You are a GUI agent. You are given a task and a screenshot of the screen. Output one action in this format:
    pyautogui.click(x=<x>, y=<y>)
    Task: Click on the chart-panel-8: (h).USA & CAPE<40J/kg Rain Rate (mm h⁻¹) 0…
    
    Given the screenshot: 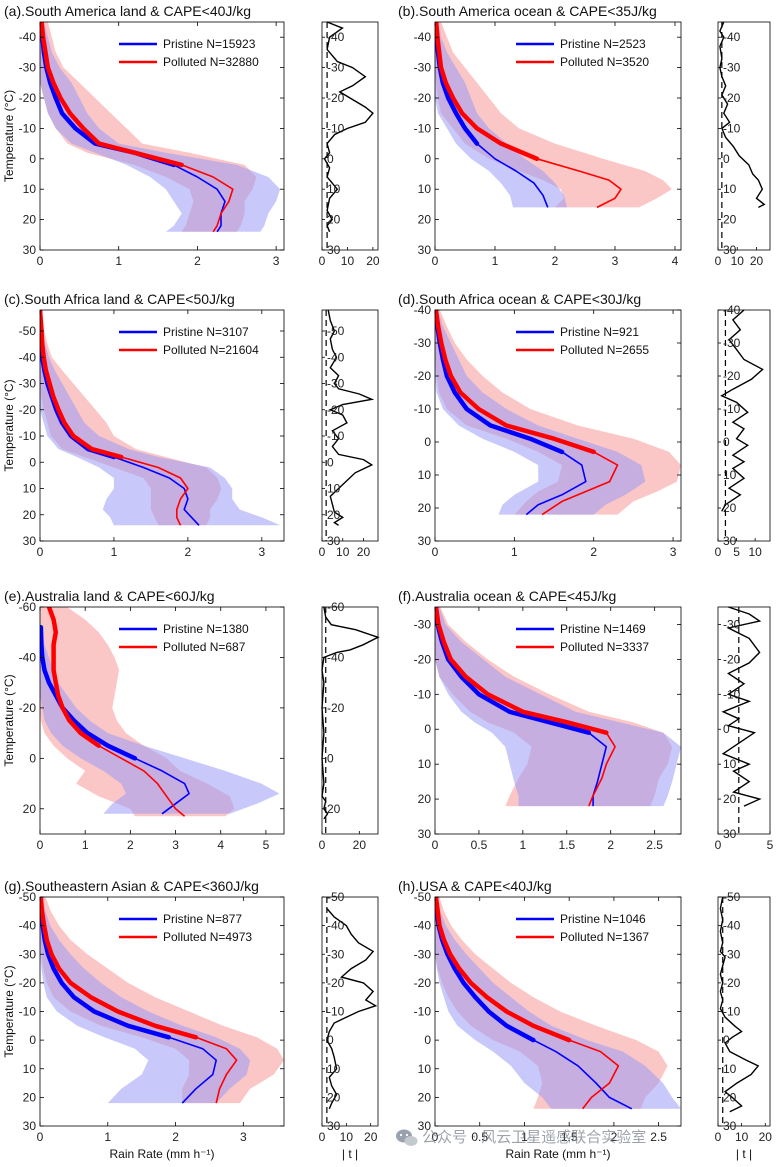 What is the action you would take?
    pyautogui.click(x=585, y=1019)
    